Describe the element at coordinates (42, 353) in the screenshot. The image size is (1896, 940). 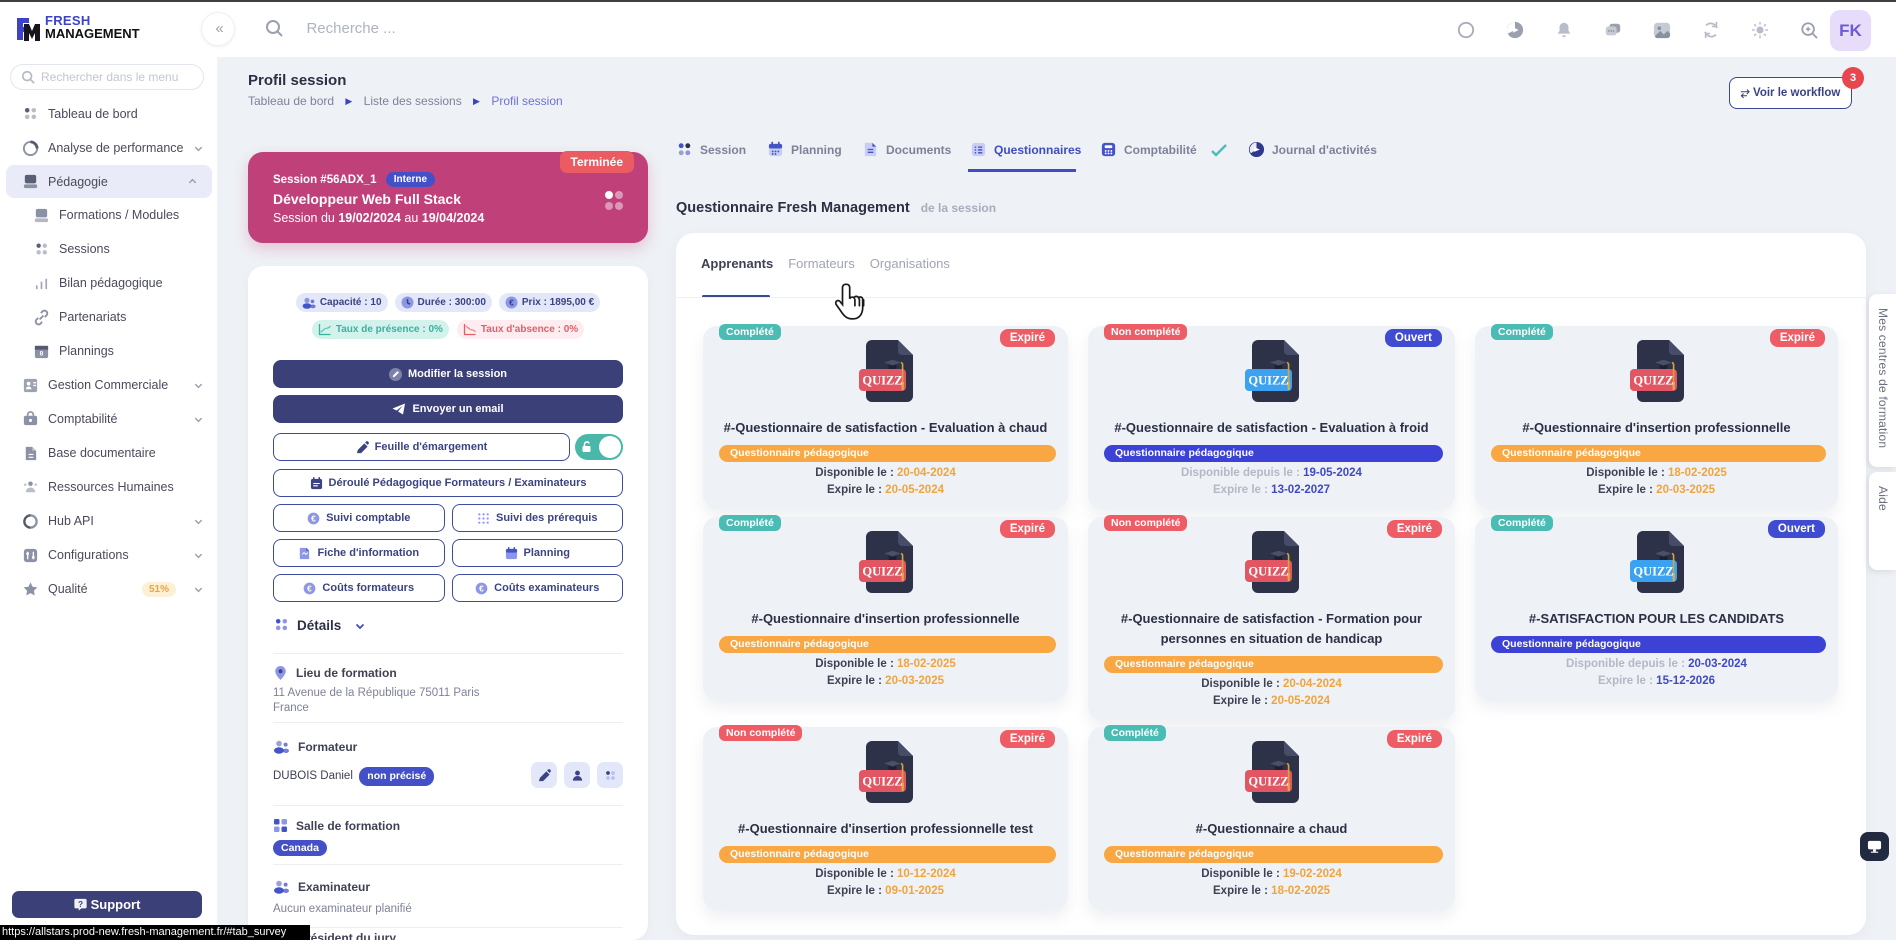
I see `svg-text: 8` at that location.